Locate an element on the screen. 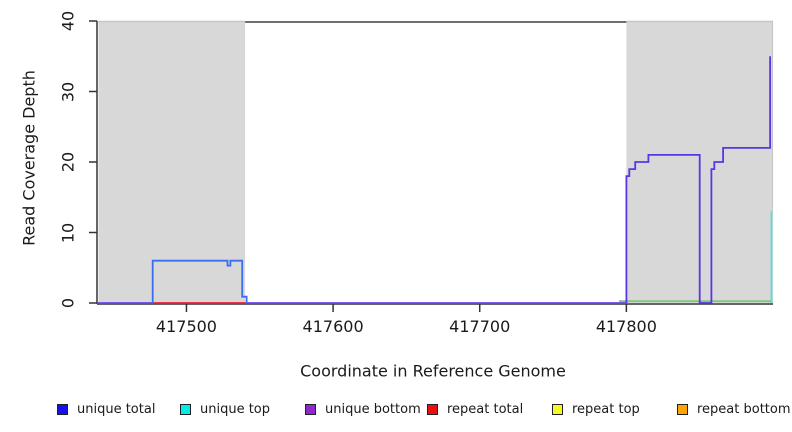 The image size is (792, 432). y-tick-label: 0 is located at coordinates (68, 303).